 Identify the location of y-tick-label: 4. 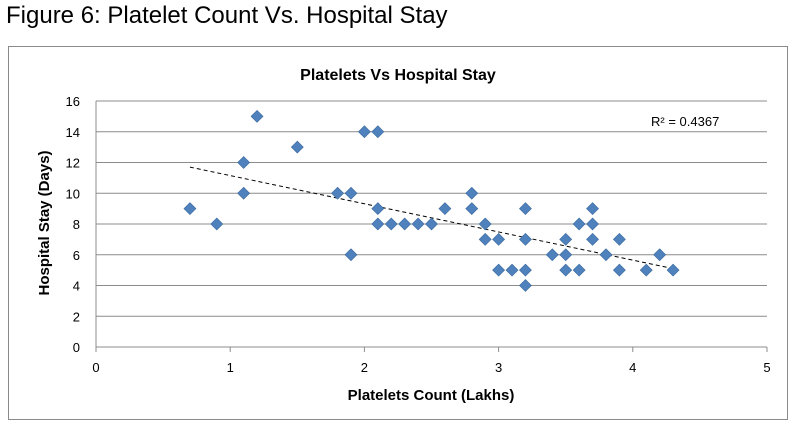
(76, 286).